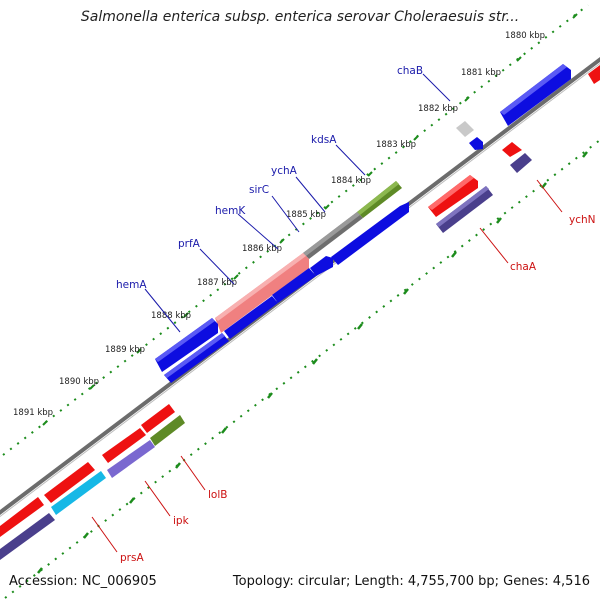 The height and width of the screenshot is (604, 600). What do you see at coordinates (396, 145) in the screenshot?
I see `kbp-label: 1883 kbp` at bounding box center [396, 145].